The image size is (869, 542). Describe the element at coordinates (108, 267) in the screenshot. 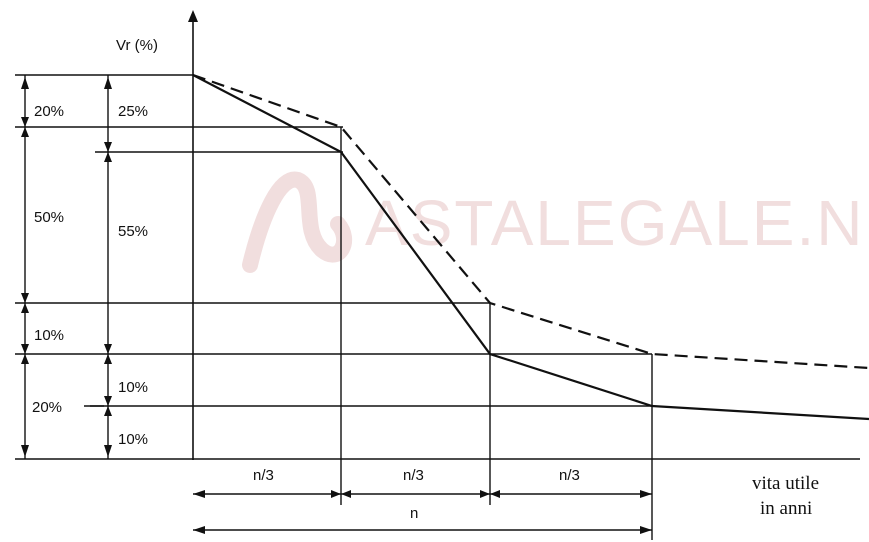

I see `inner-dimension-line` at that location.